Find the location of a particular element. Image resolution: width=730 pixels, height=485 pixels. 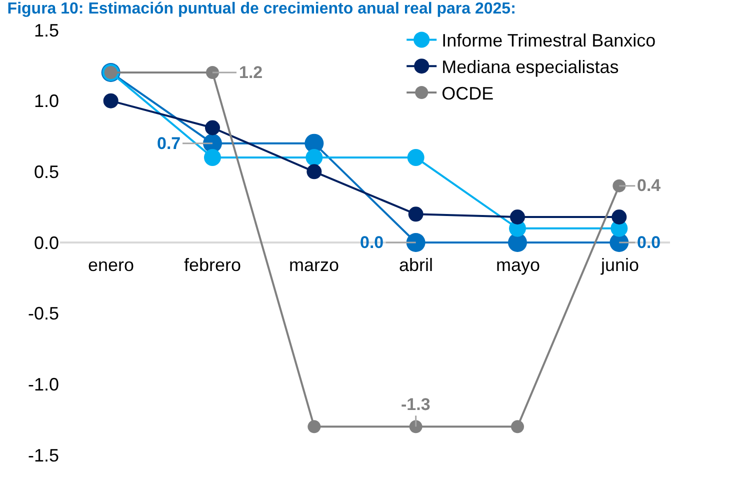

y-tick-label: -1.5 is located at coordinates (43, 455).